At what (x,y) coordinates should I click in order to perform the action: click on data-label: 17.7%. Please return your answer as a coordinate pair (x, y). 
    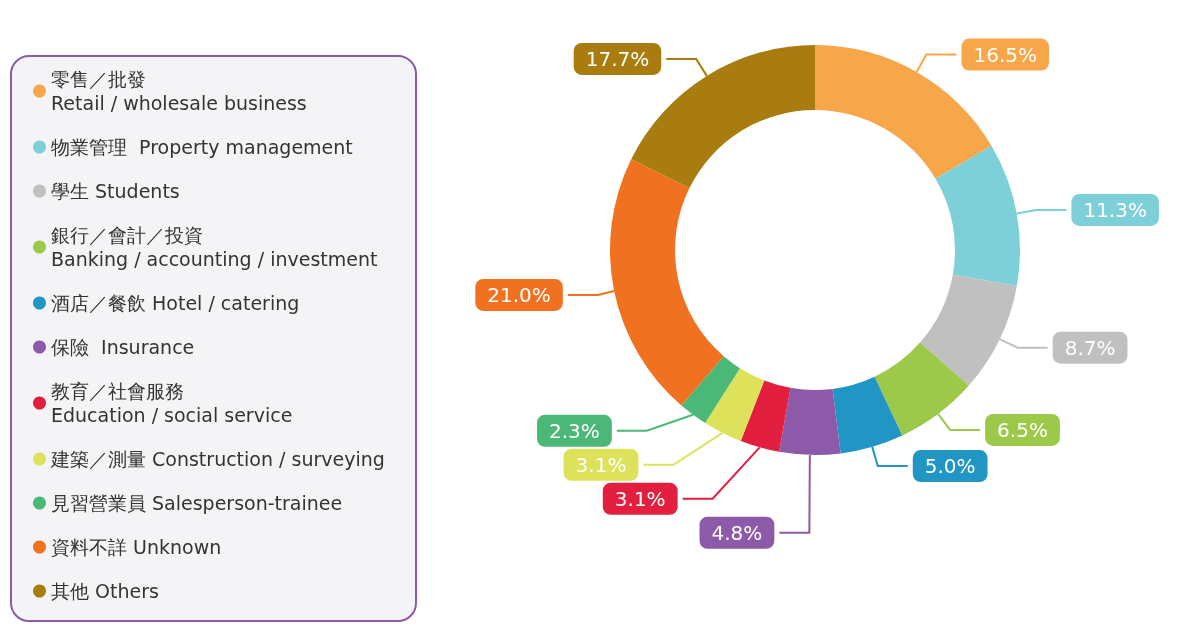
    Looking at the image, I should click on (617, 58).